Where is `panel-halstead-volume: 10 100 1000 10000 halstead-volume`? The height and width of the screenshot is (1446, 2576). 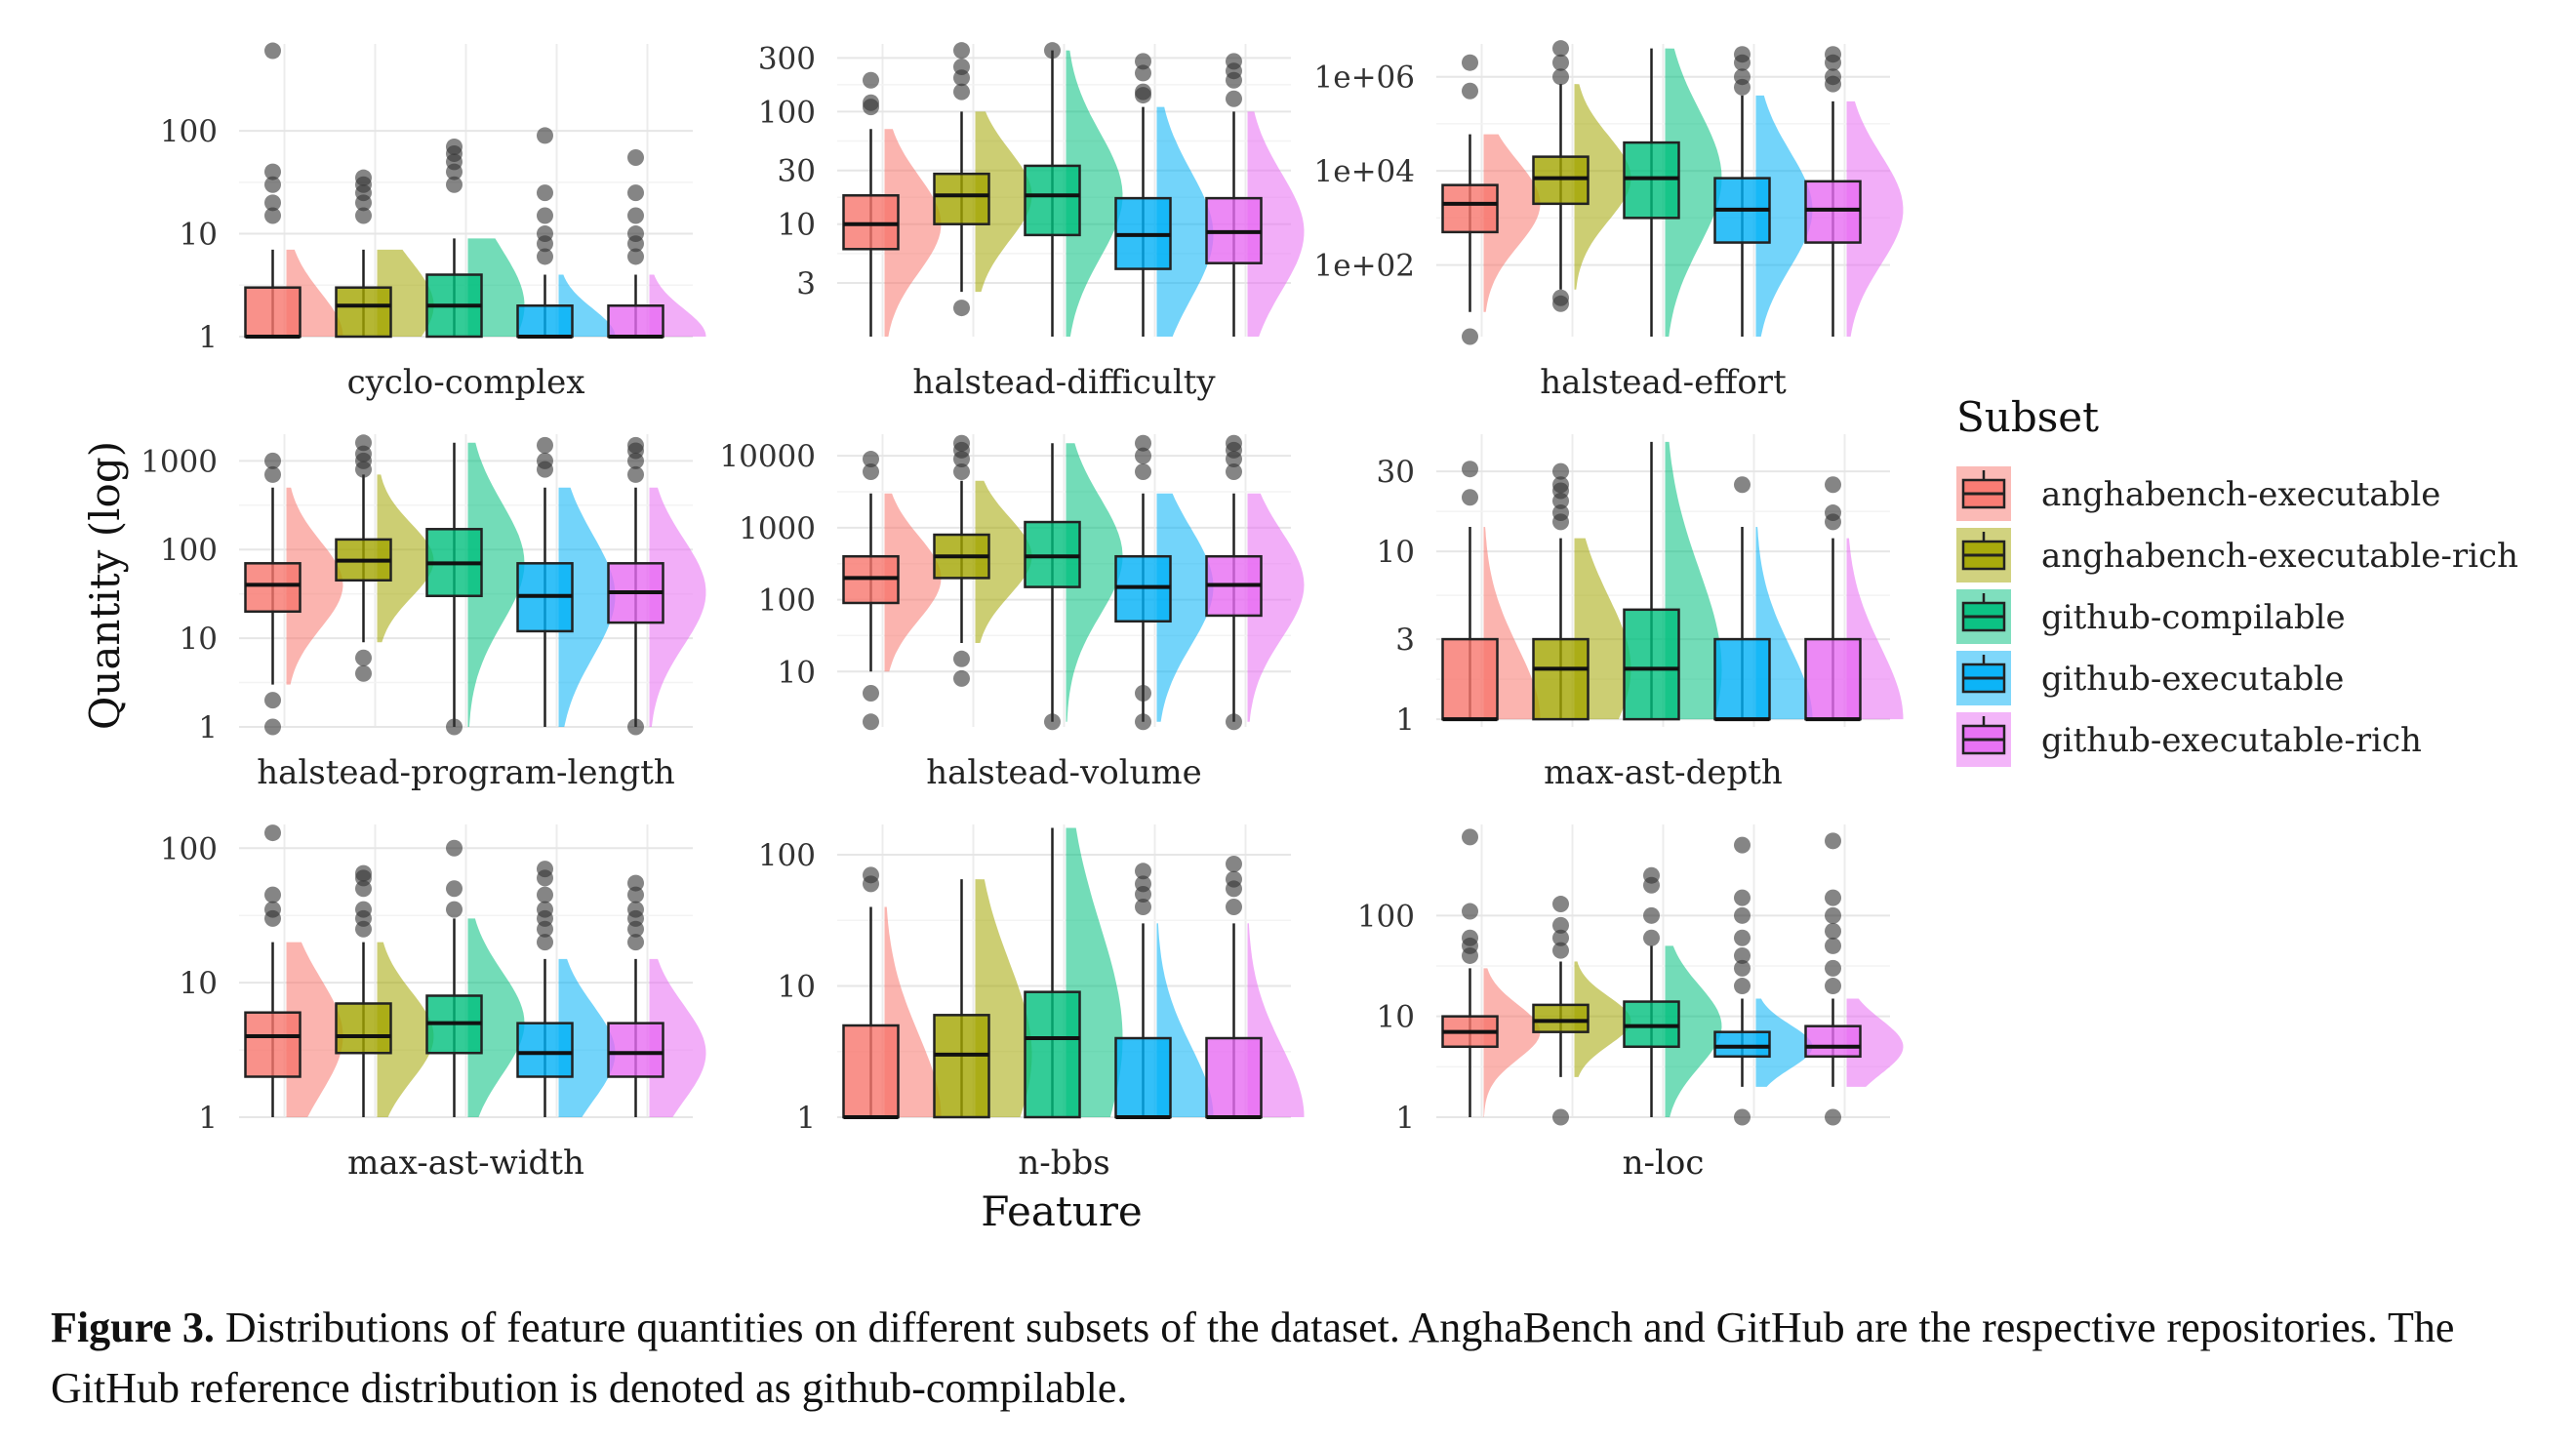 panel-halstead-volume: 10 100 1000 10000 halstead-volume is located at coordinates (1012, 613).